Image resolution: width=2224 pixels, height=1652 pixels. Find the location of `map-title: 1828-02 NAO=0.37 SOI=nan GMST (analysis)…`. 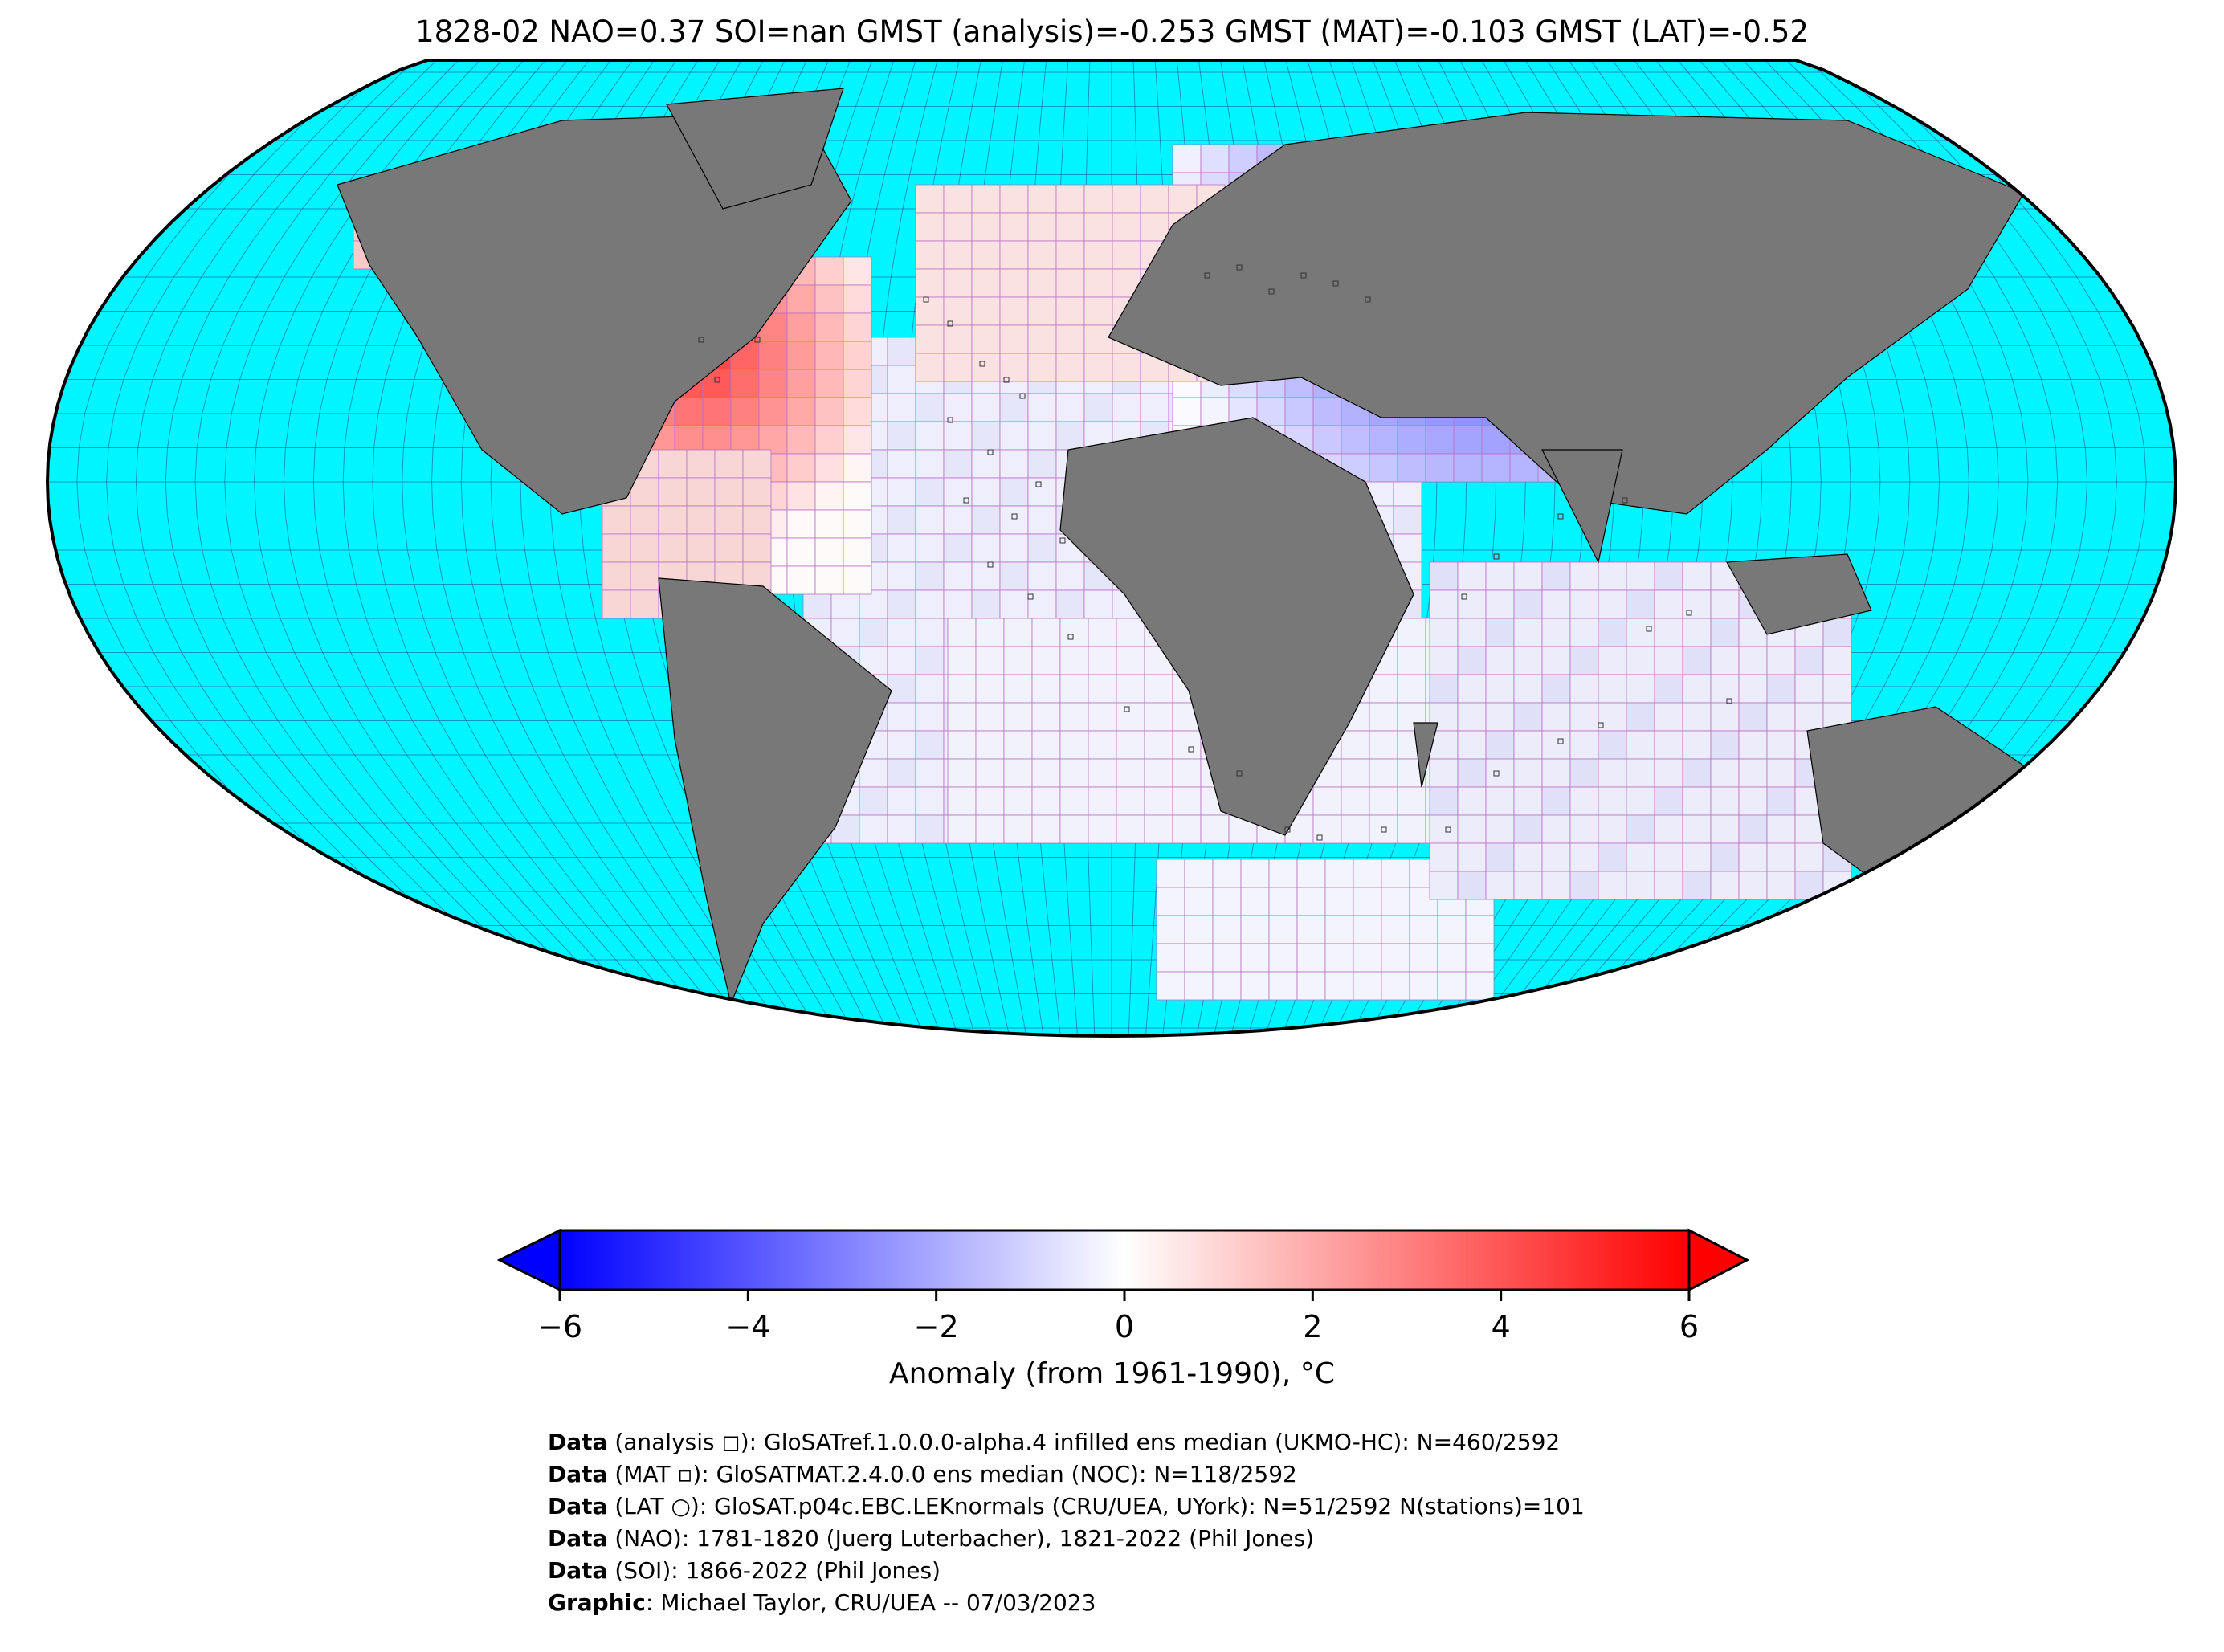

map-title: 1828-02 NAO=0.37 SOI=nan GMST (analysis)… is located at coordinates (1112, 31).